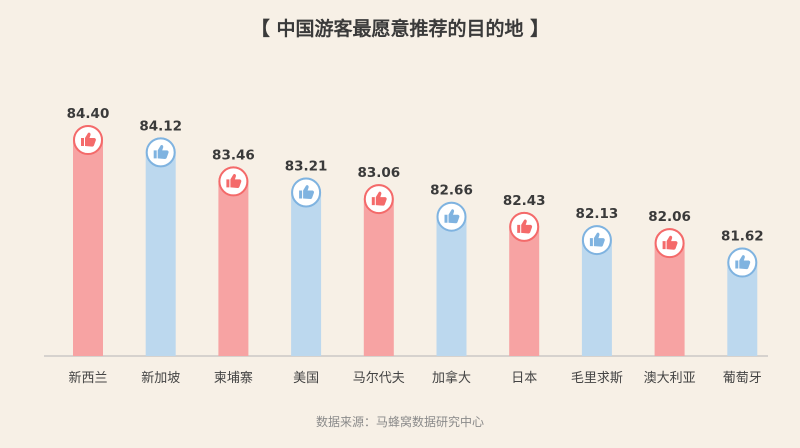 The width and height of the screenshot is (800, 448). What do you see at coordinates (742, 378) in the screenshot?
I see `category-label: 葡萄牙` at bounding box center [742, 378].